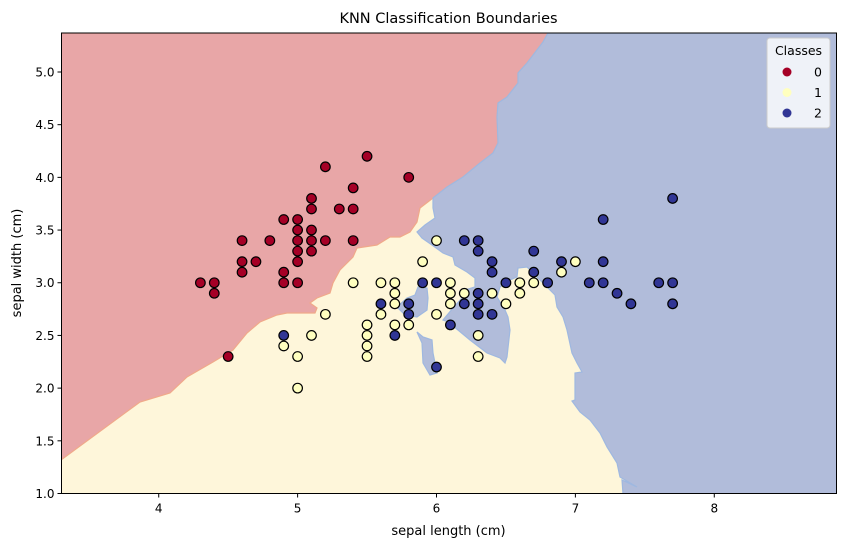  I want to click on chart-title: KNN Classification Boundaries, so click(448, 19).